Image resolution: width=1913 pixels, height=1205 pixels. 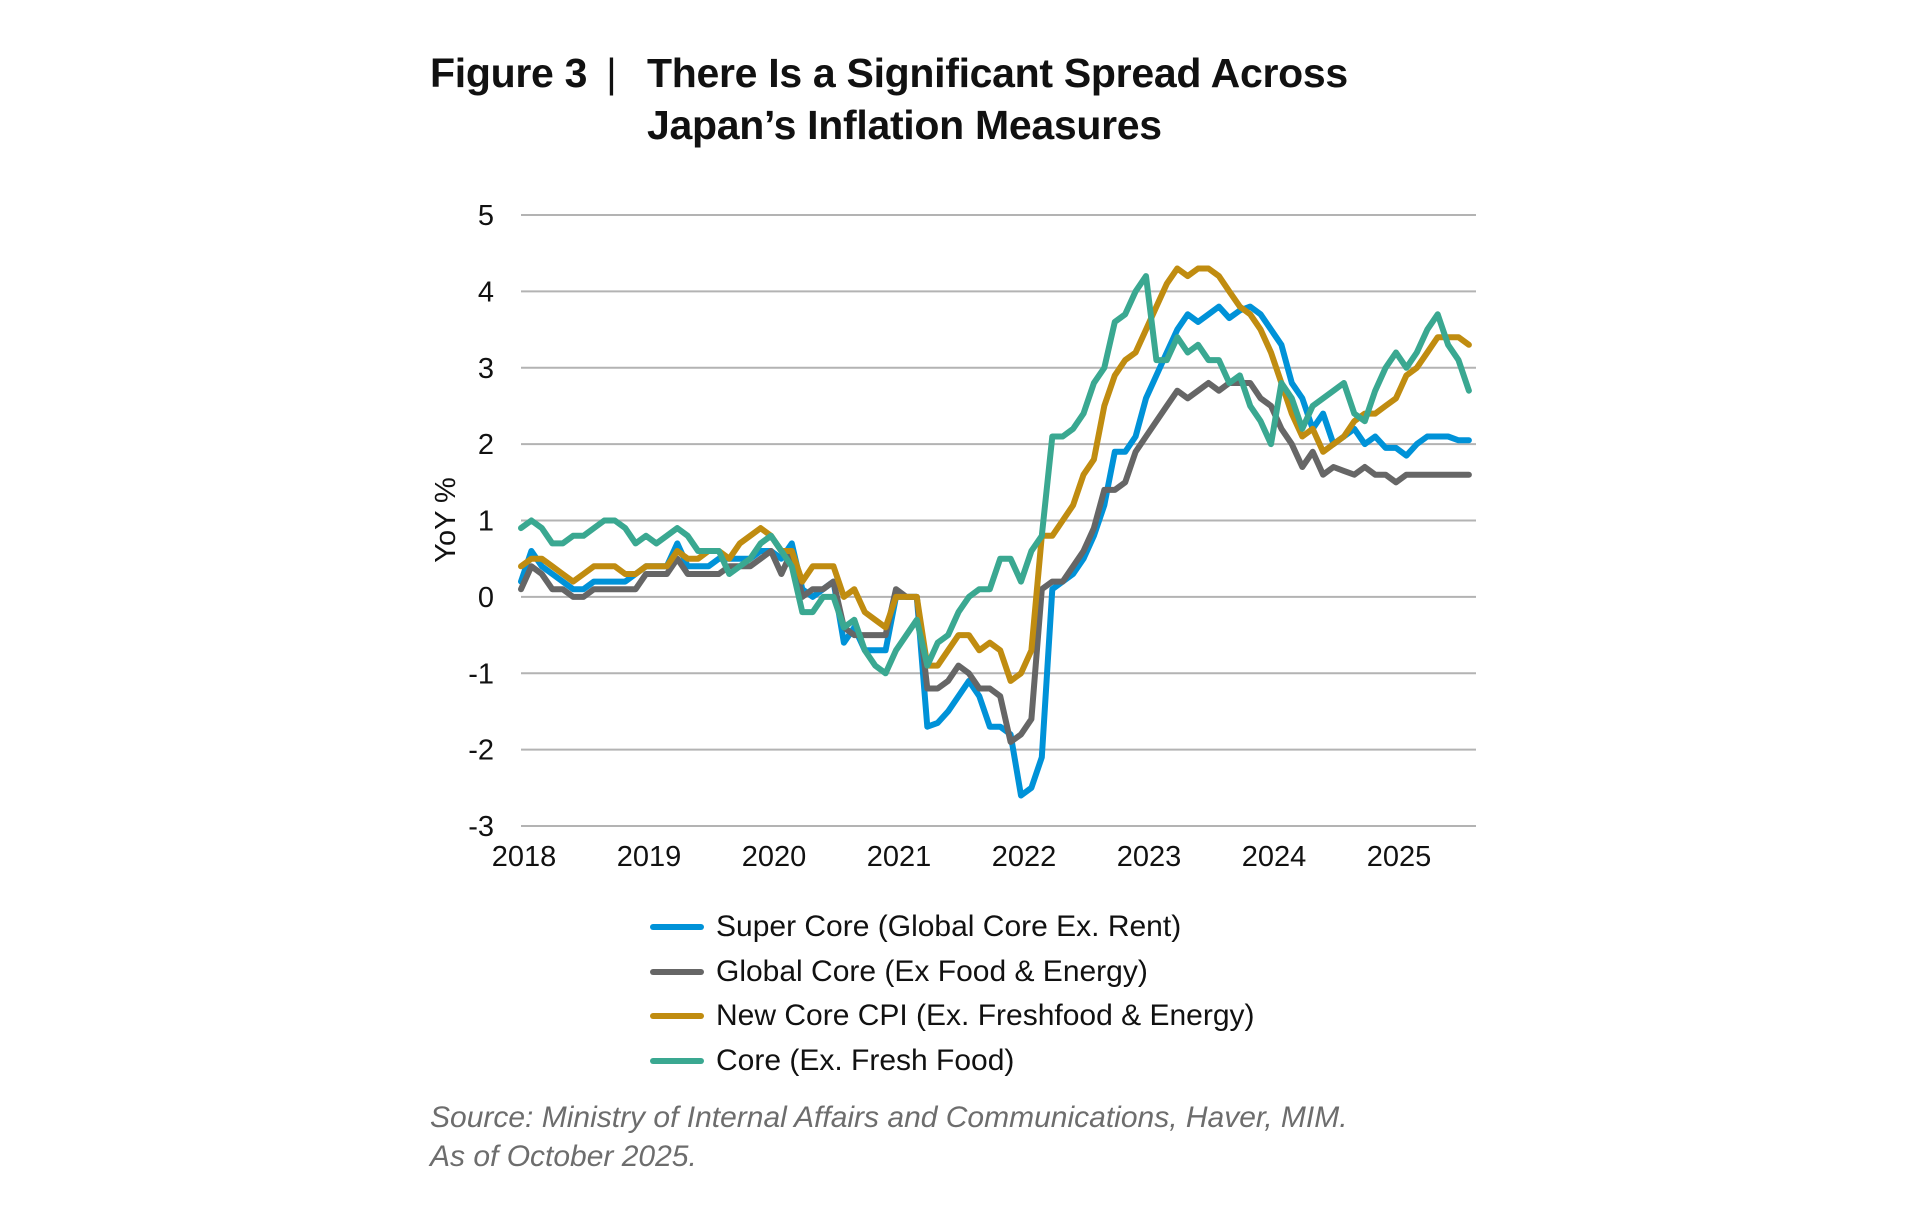 I want to click on figure-label: Figure 3 |, so click(x=527, y=73).